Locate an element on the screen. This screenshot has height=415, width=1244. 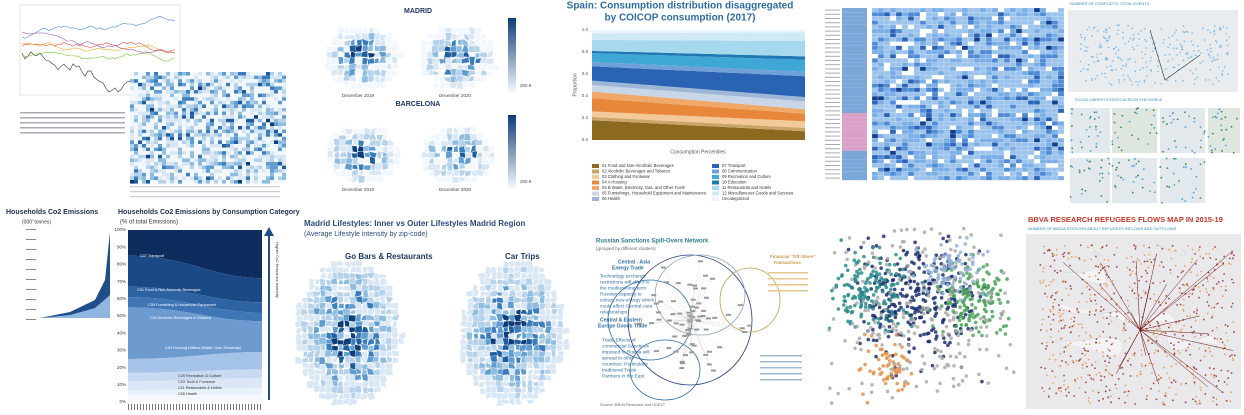
label: Source: BBVA Research and GDELT is located at coordinates (633, 404).